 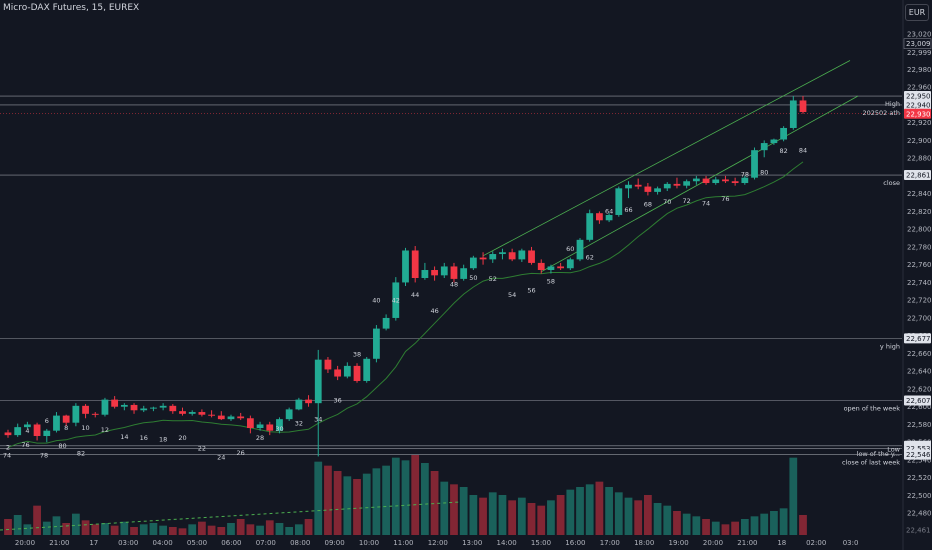 I want to click on level-price-tag-label: 22,553, so click(x=918, y=449).